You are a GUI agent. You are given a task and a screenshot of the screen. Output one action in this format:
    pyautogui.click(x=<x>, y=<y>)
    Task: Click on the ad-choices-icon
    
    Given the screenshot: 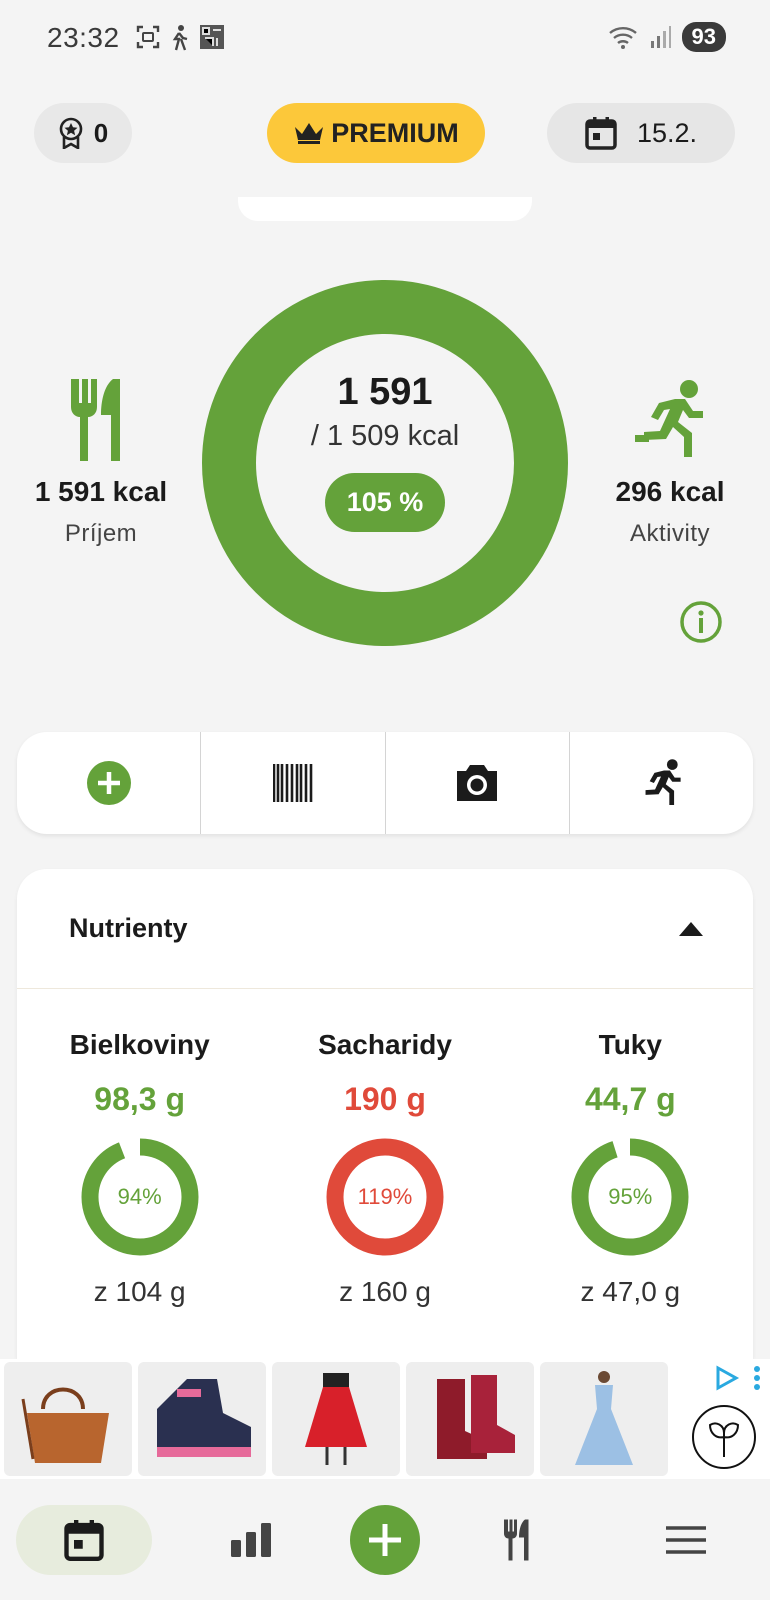 What is the action you would take?
    pyautogui.click(x=727, y=1378)
    